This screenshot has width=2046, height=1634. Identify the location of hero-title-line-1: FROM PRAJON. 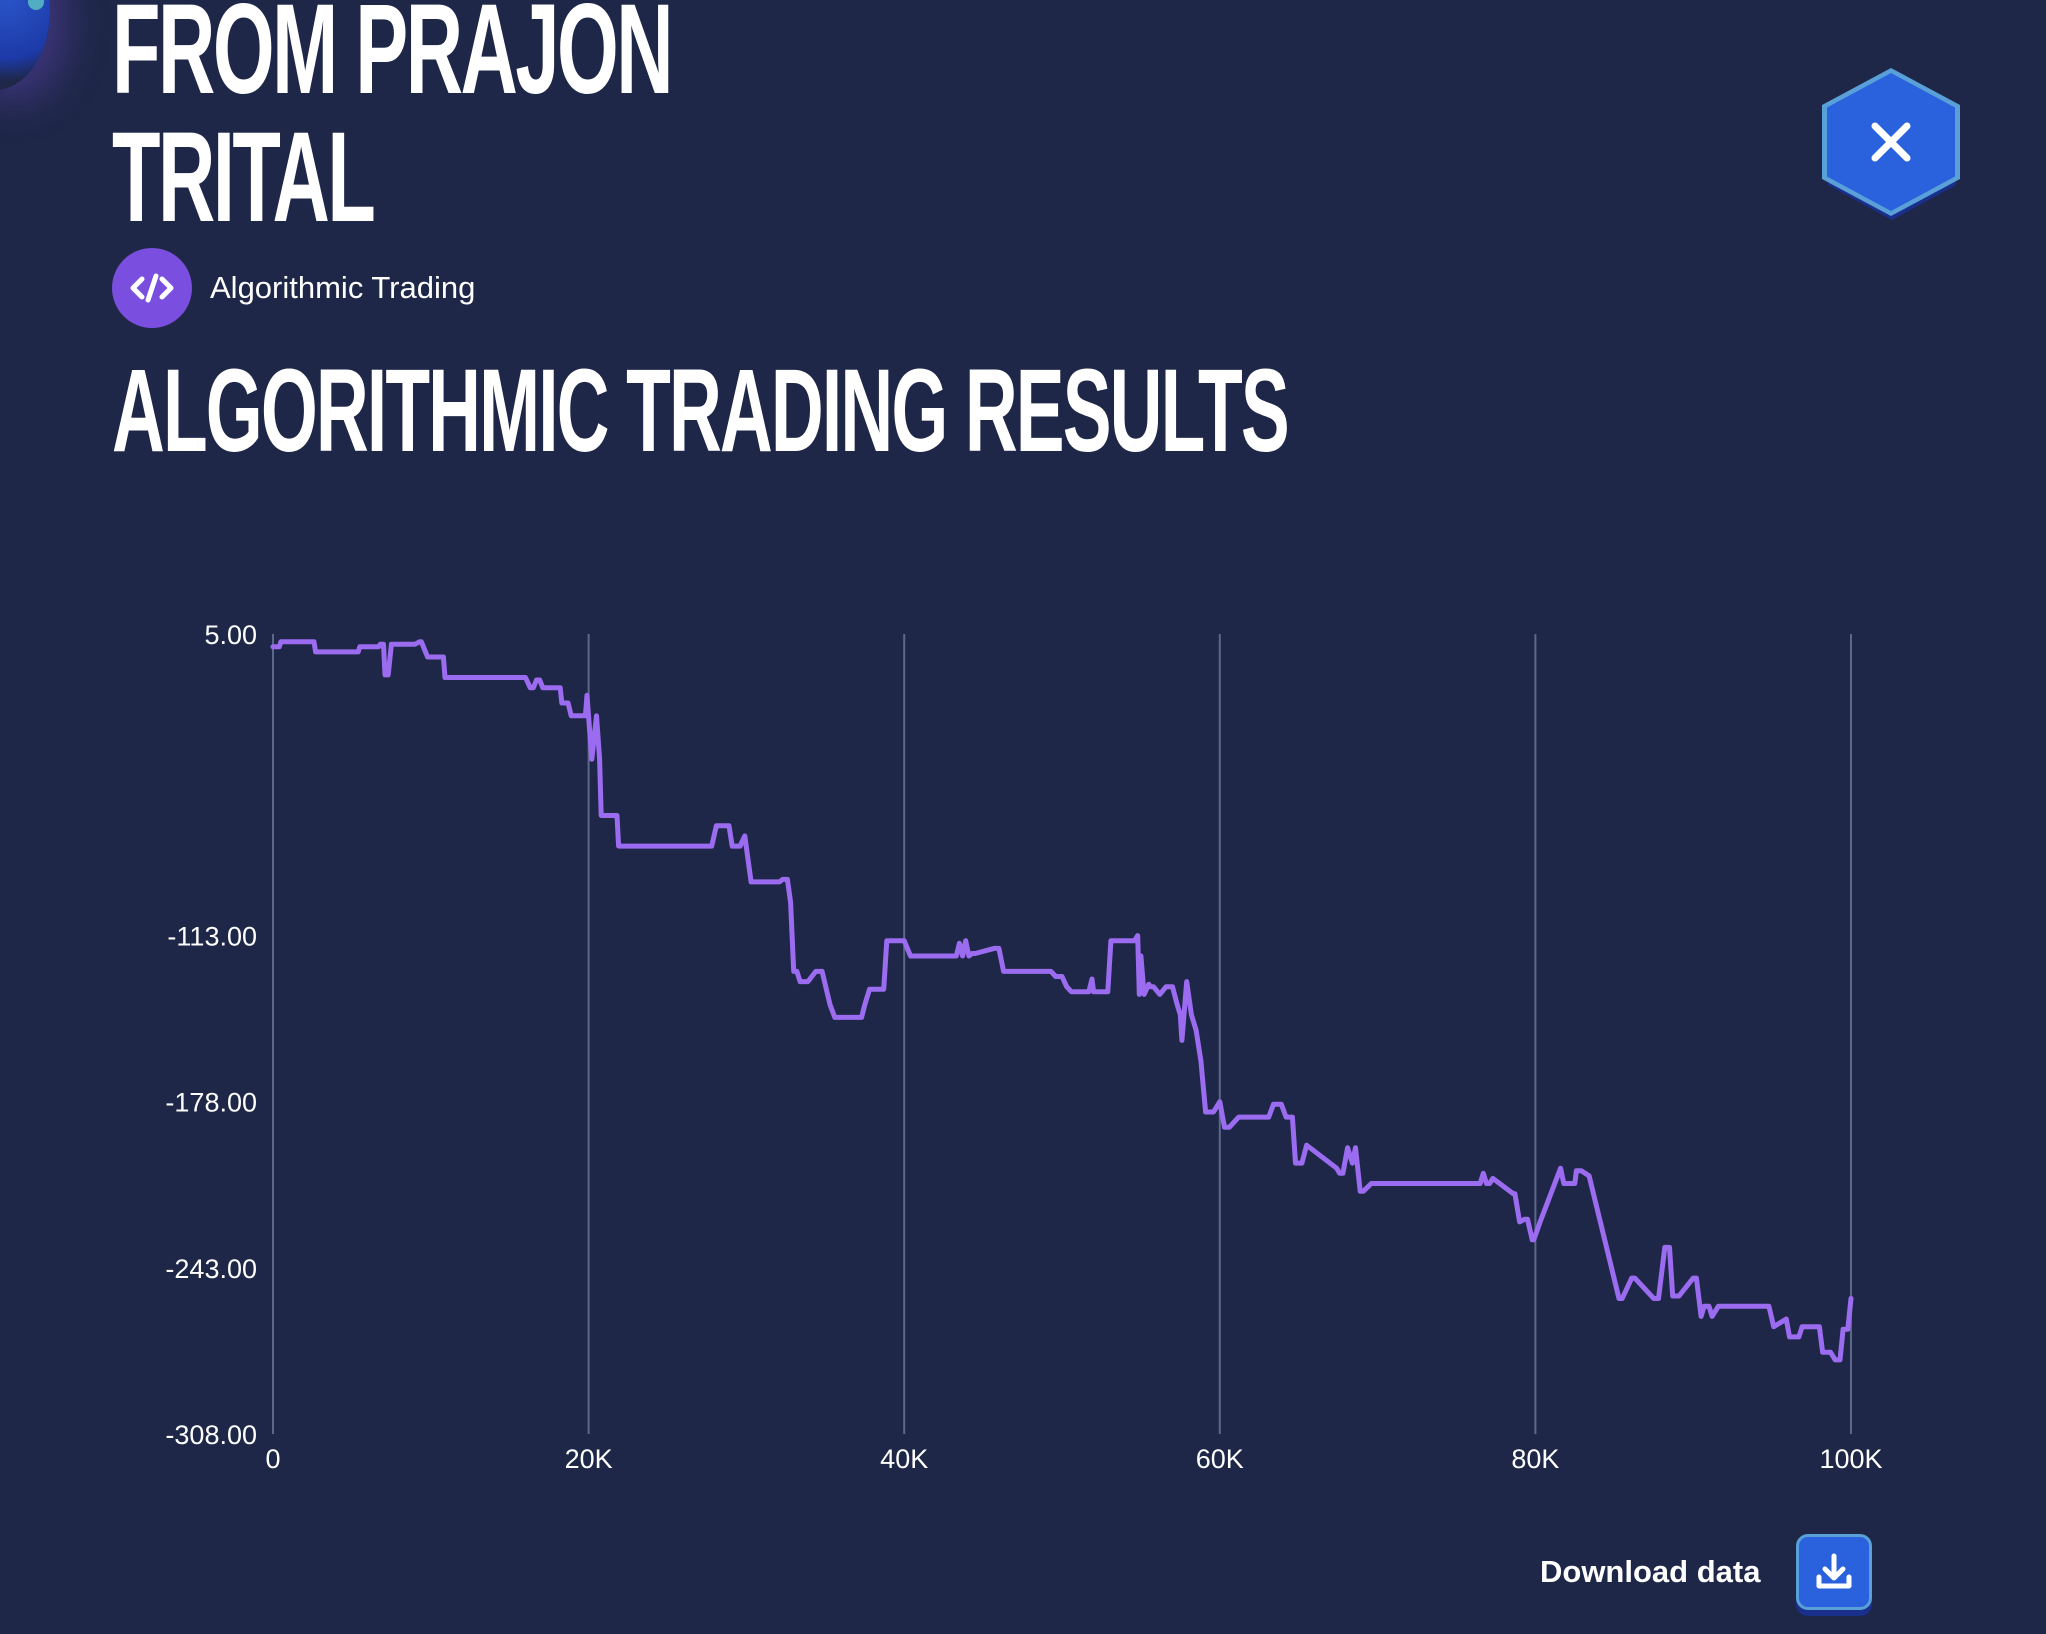
(393, 60).